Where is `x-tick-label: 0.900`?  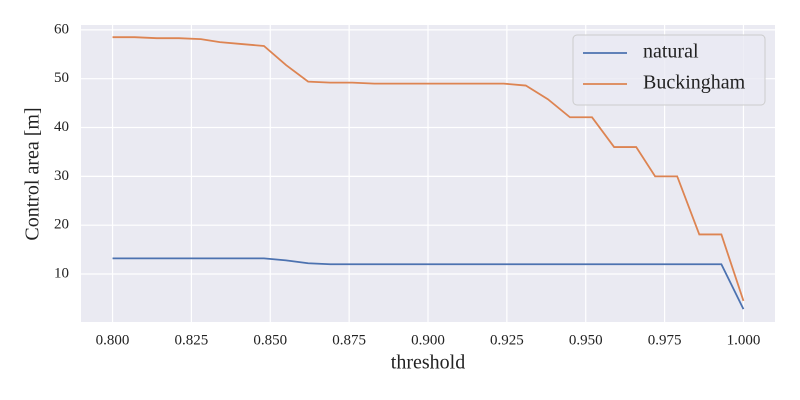 x-tick-label: 0.900 is located at coordinates (428, 340).